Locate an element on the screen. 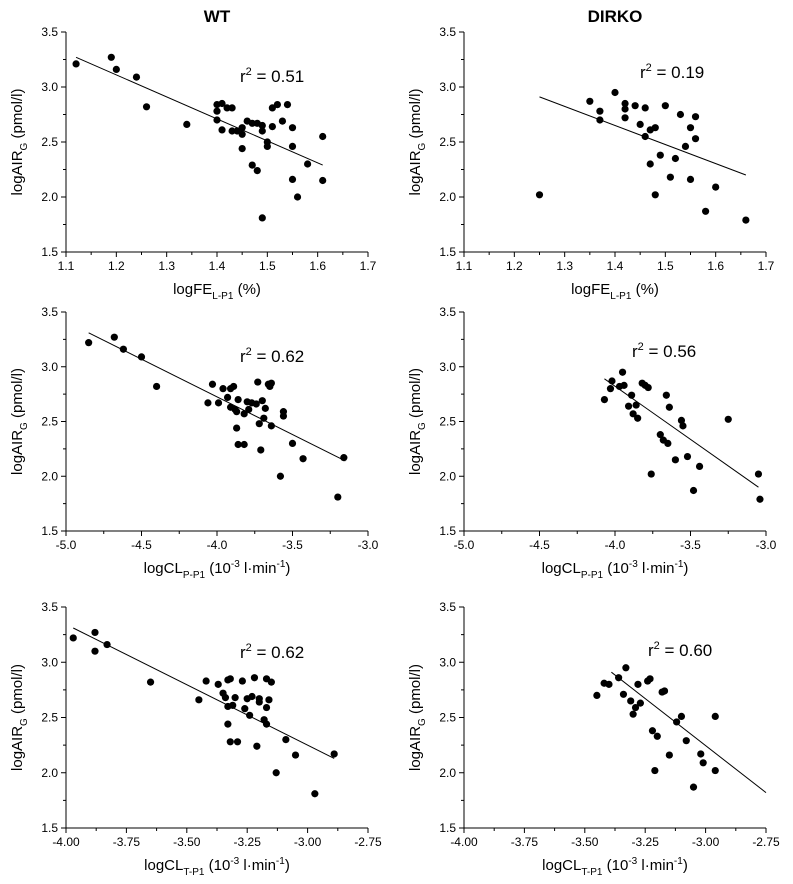 The image size is (793, 884). y-tick-label: 3.0 is located at coordinates (49, 367).